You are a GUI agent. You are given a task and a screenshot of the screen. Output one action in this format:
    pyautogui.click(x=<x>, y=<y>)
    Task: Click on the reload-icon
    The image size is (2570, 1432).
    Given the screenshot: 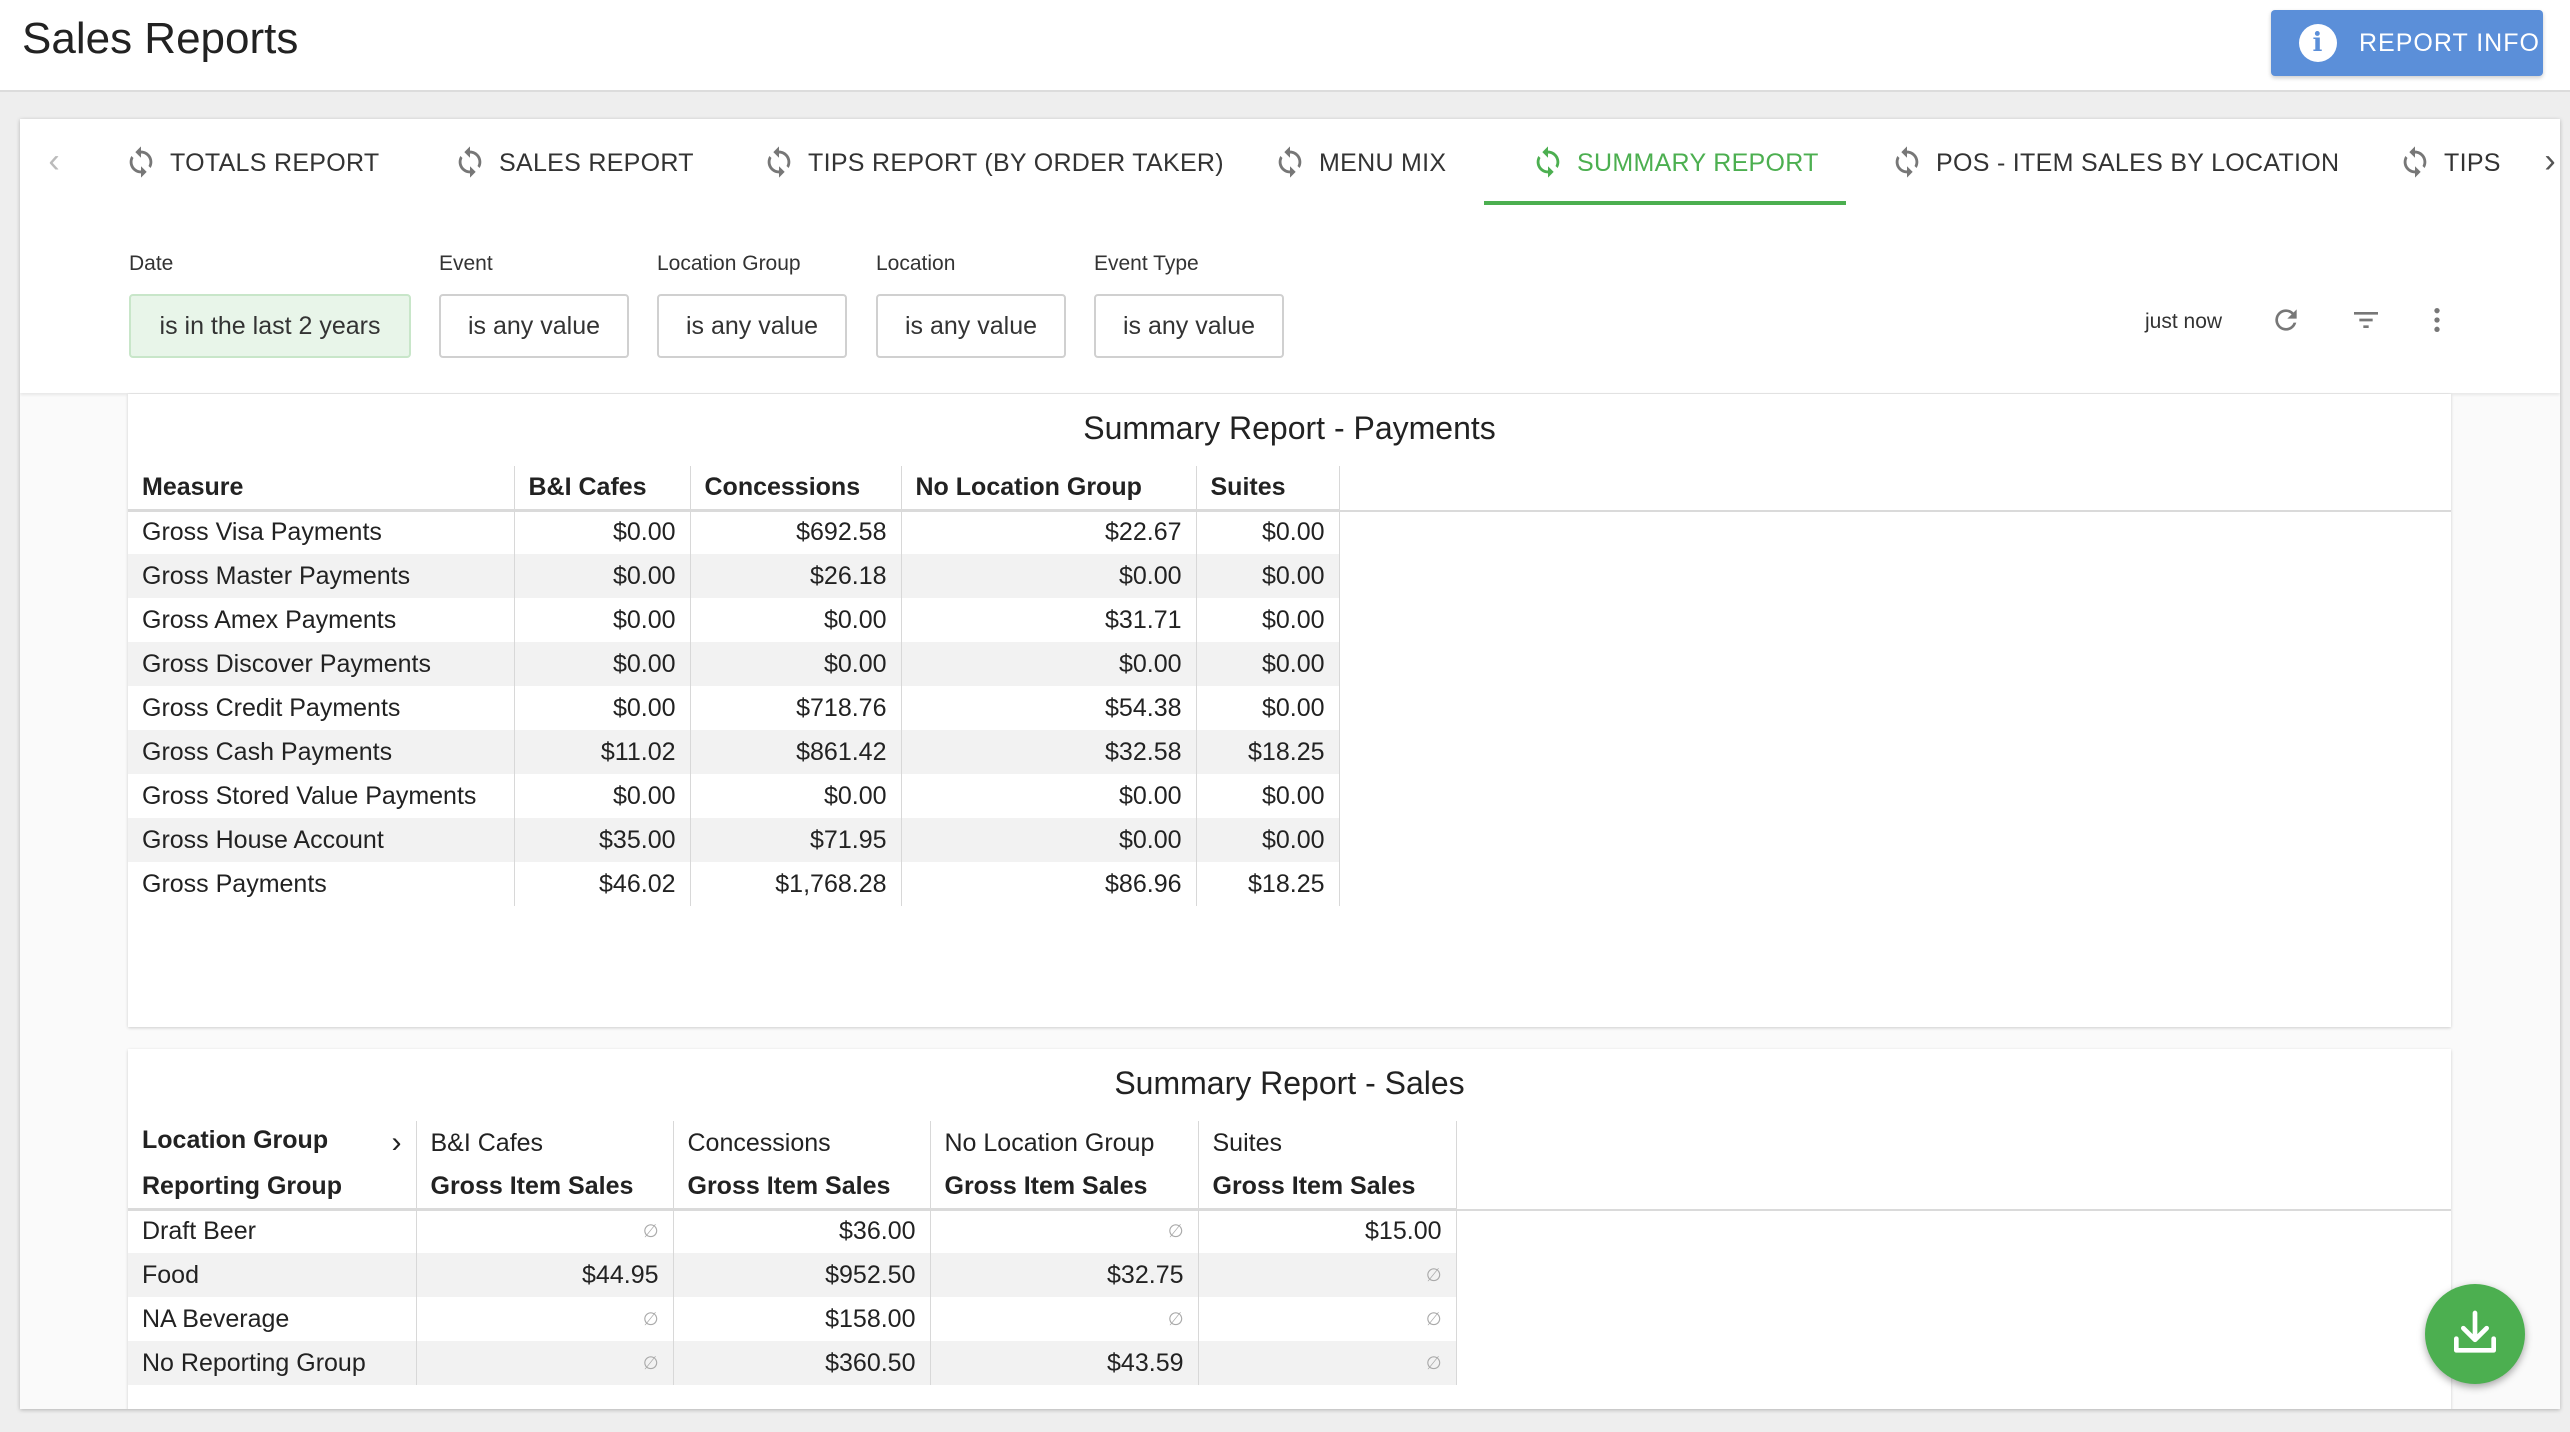 What is the action you would take?
    pyautogui.click(x=2286, y=320)
    